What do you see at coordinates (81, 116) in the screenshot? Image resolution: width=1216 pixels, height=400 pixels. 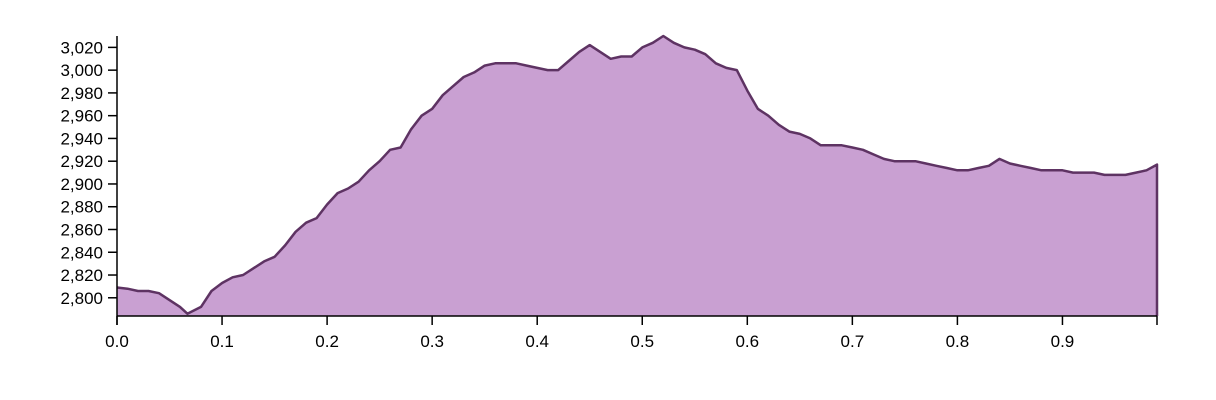 I see `y-tick-label: 2,960` at bounding box center [81, 116].